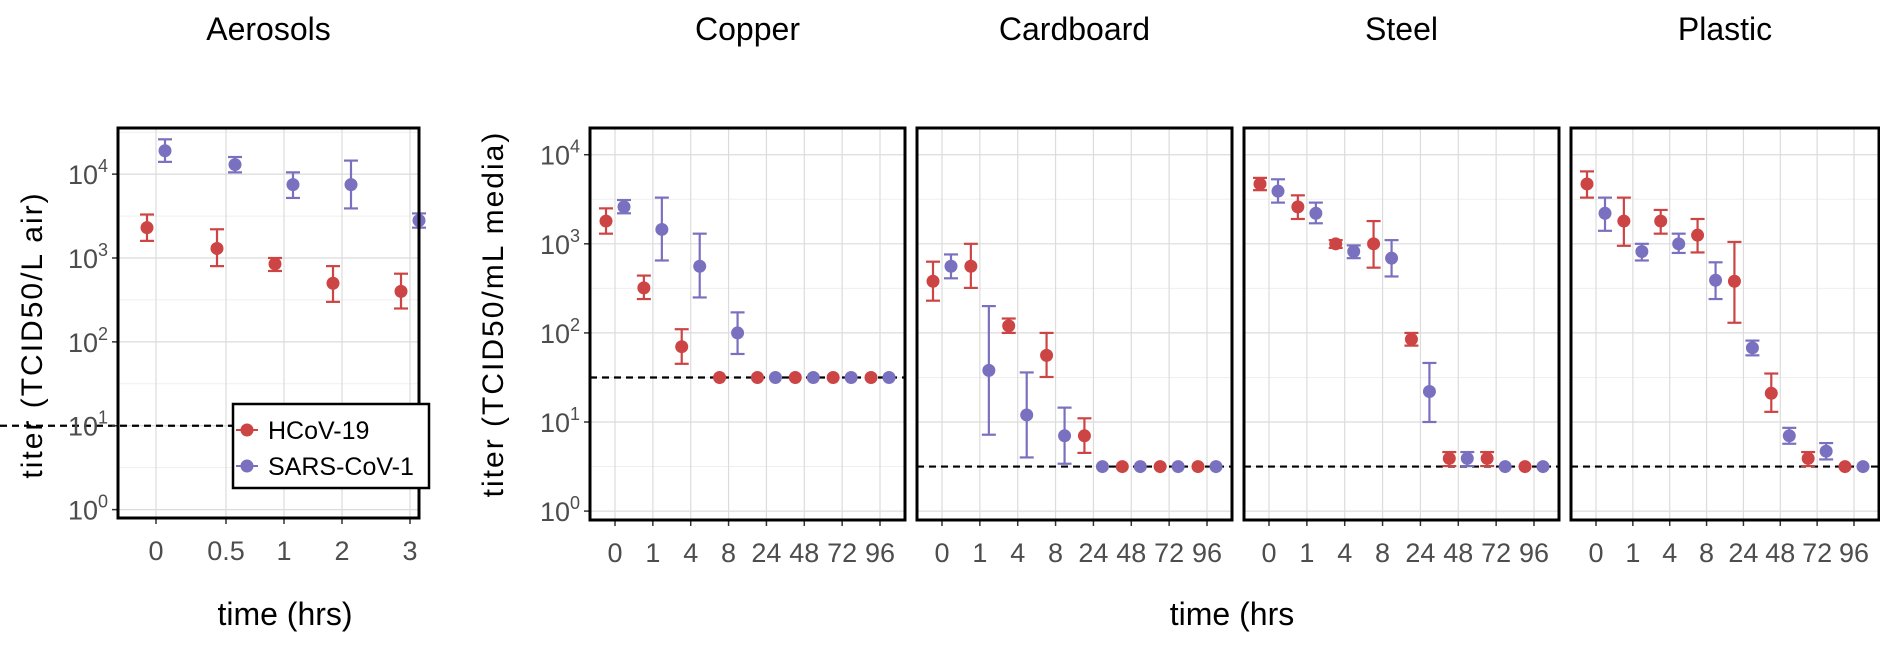  I want to click on x-tick-label: 3, so click(409, 551).